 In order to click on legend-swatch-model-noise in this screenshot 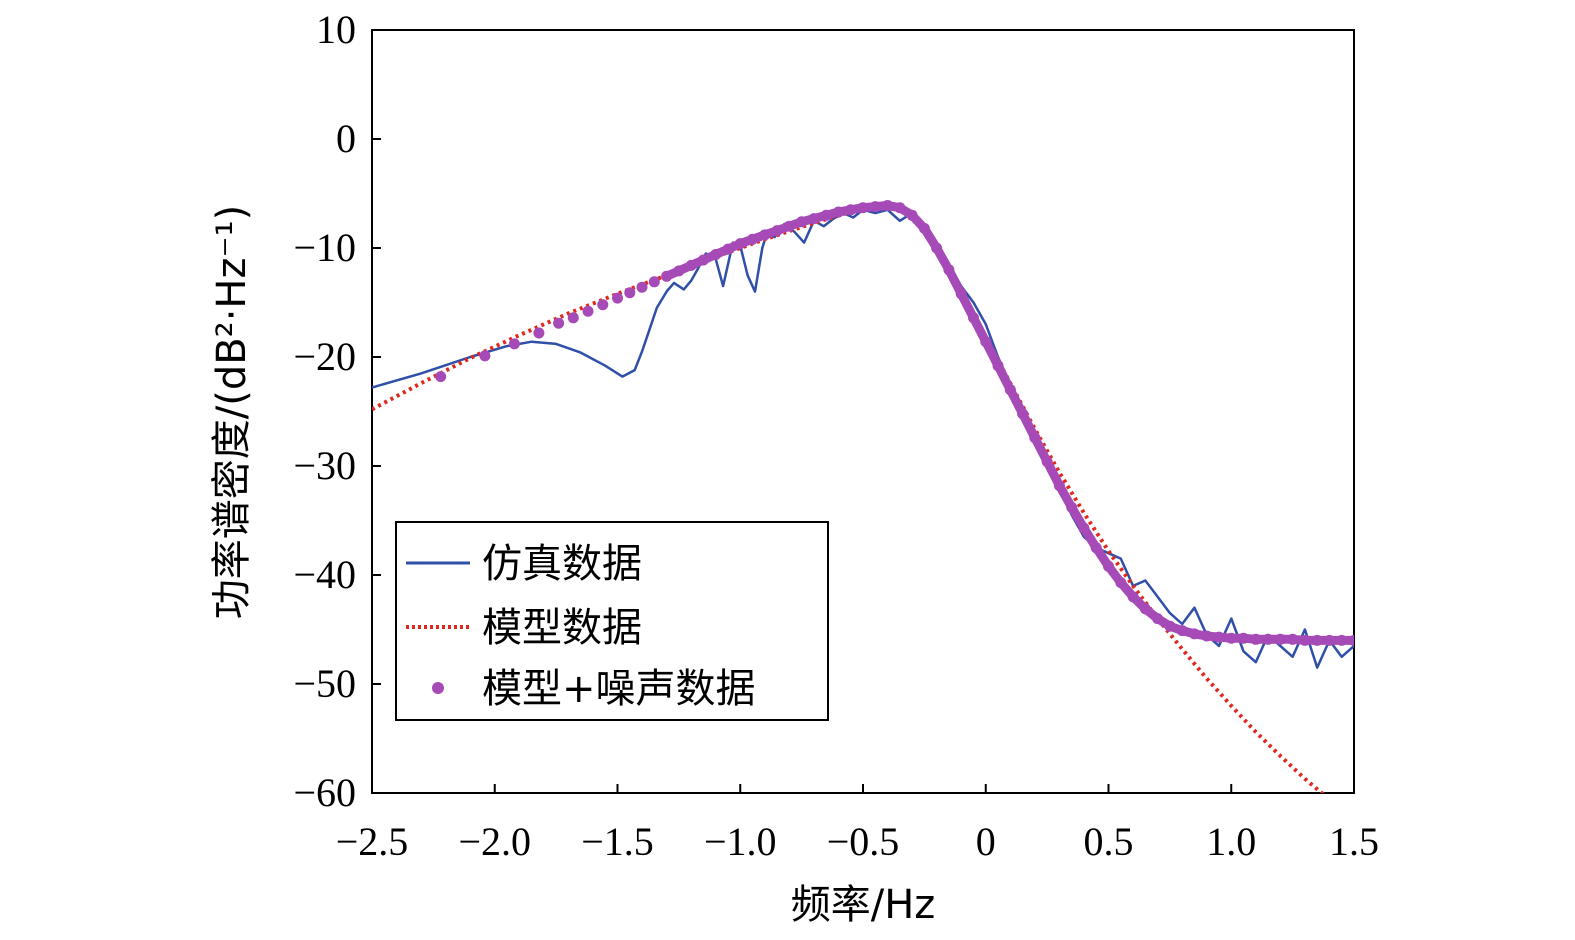, I will do `click(438, 688)`.